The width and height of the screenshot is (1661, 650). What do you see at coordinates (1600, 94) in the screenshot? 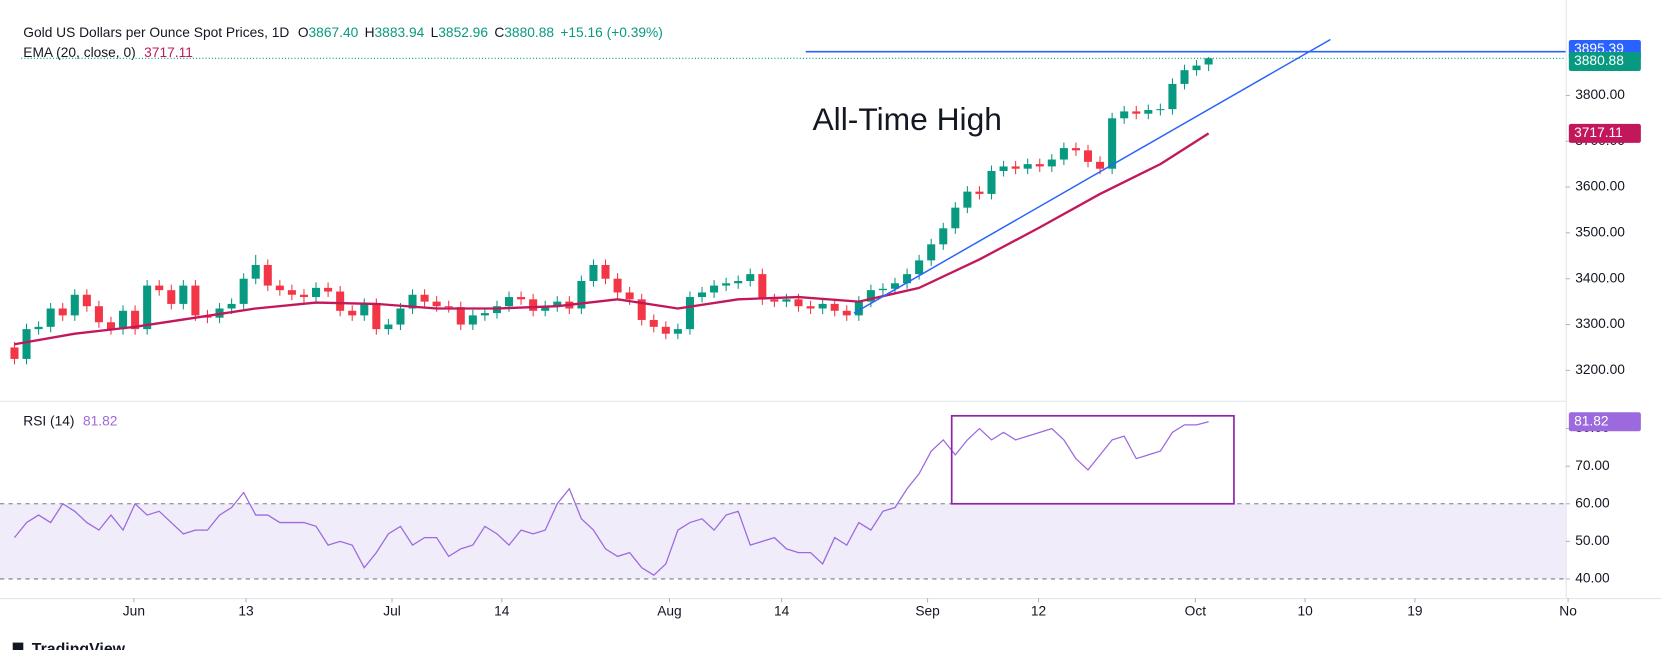
I see `y-tick-label: 3800.00` at bounding box center [1600, 94].